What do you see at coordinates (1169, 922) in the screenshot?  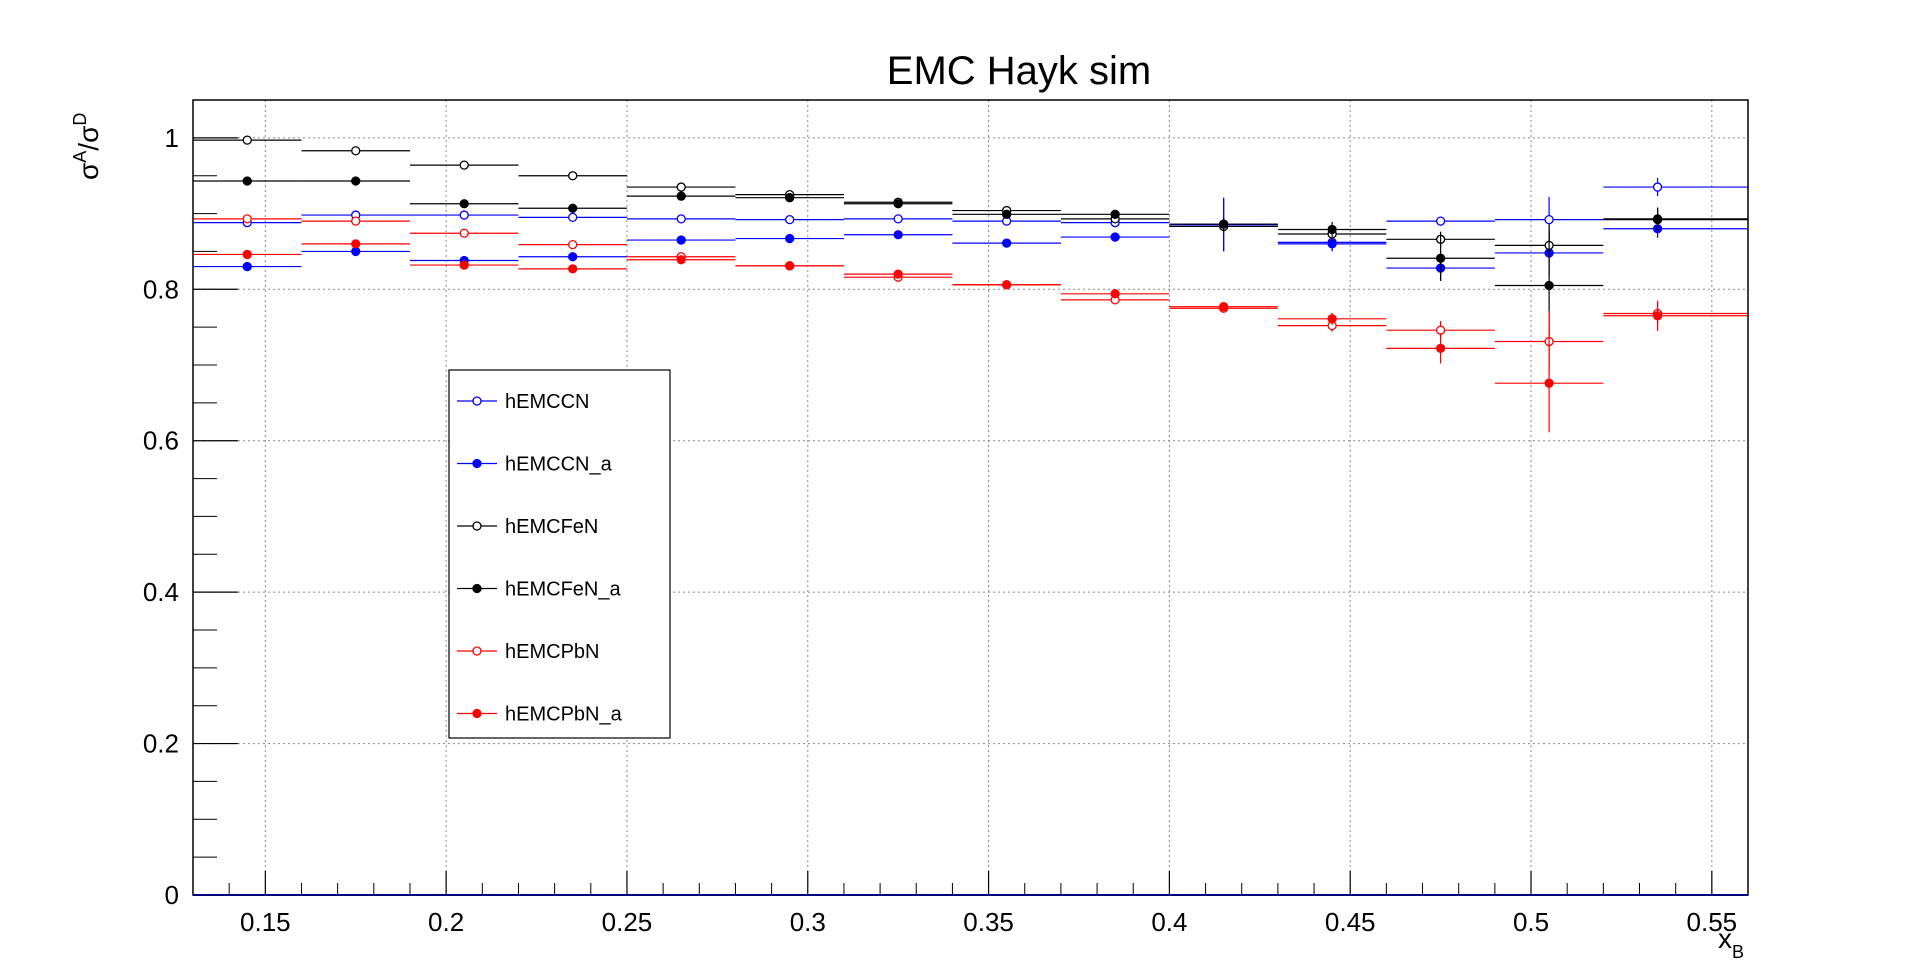 I see `x-tick-label: 0.4` at bounding box center [1169, 922].